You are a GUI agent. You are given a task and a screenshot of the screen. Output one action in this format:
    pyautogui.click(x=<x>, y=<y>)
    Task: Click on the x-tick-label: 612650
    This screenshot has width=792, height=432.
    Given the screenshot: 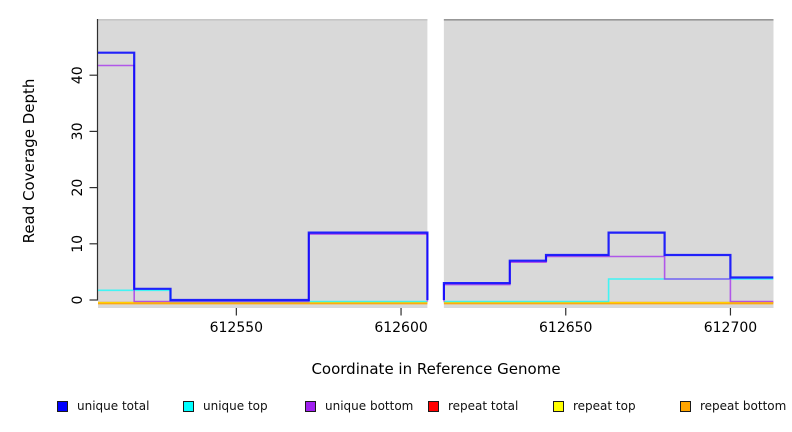 What is the action you would take?
    pyautogui.click(x=565, y=328)
    